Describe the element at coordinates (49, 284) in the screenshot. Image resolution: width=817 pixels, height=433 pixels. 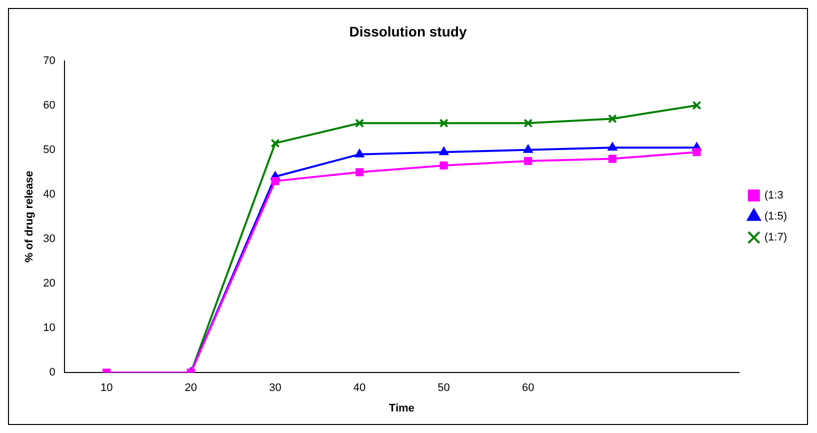
I see `y-tick-label: 20` at that location.